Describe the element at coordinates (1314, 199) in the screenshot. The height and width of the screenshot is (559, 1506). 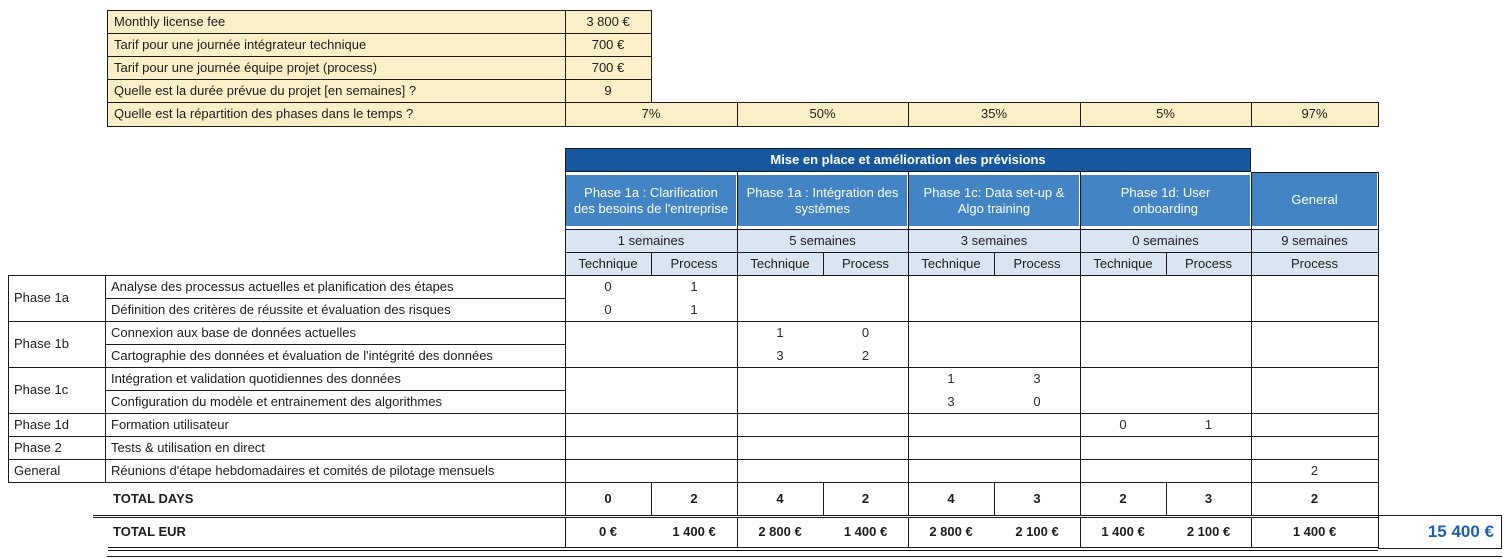
I see `phase-header-cell: General` at that location.